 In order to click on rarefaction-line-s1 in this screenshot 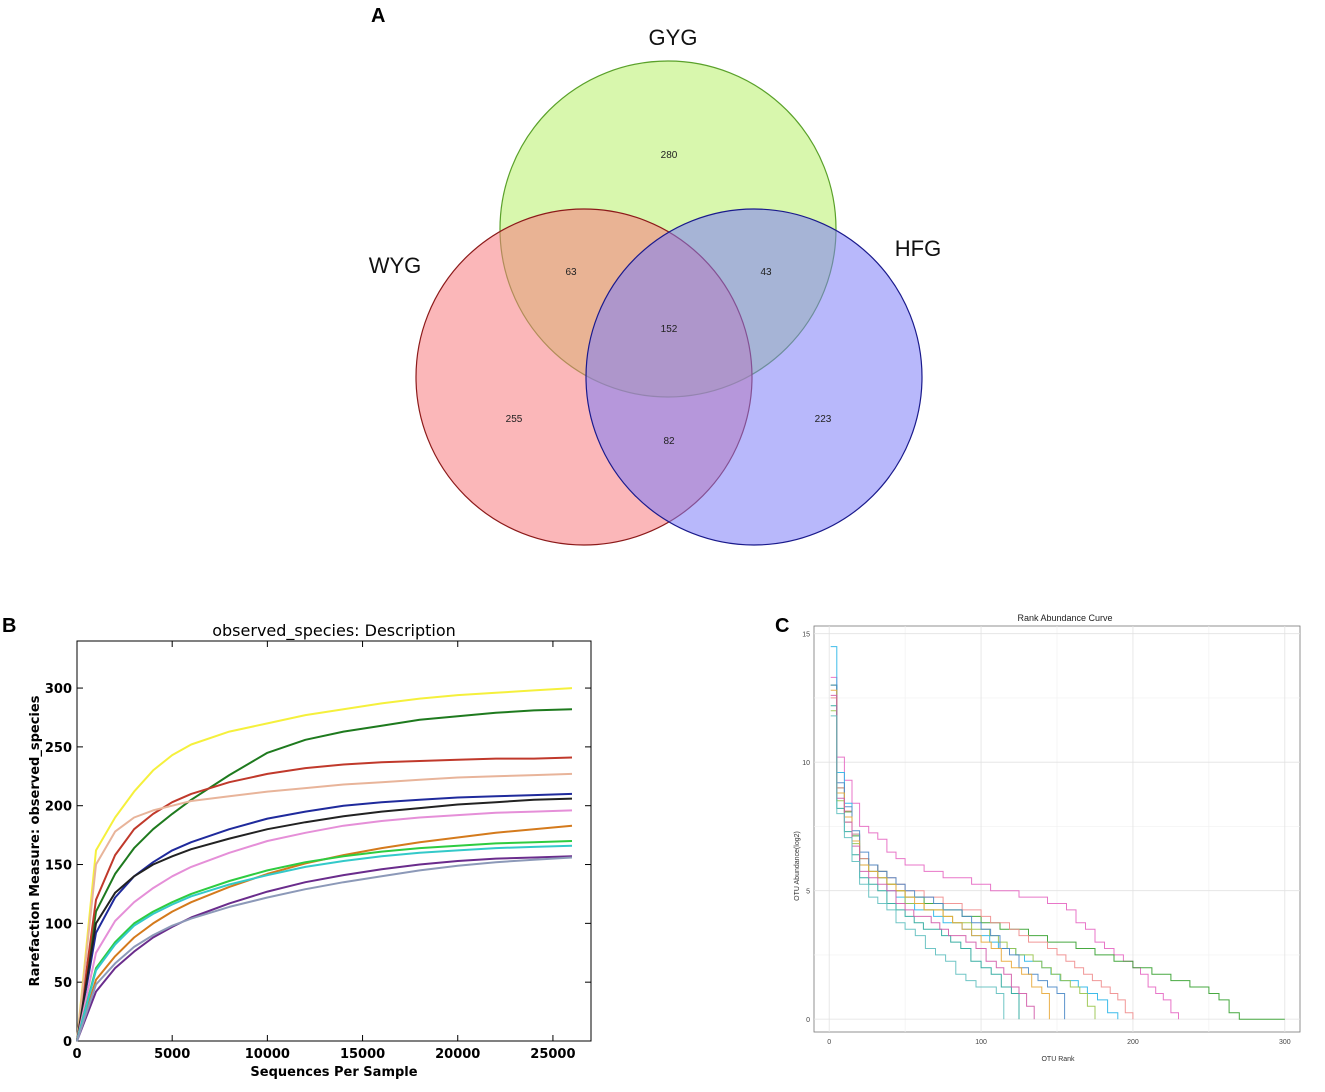, I will do `click(324, 864)`.